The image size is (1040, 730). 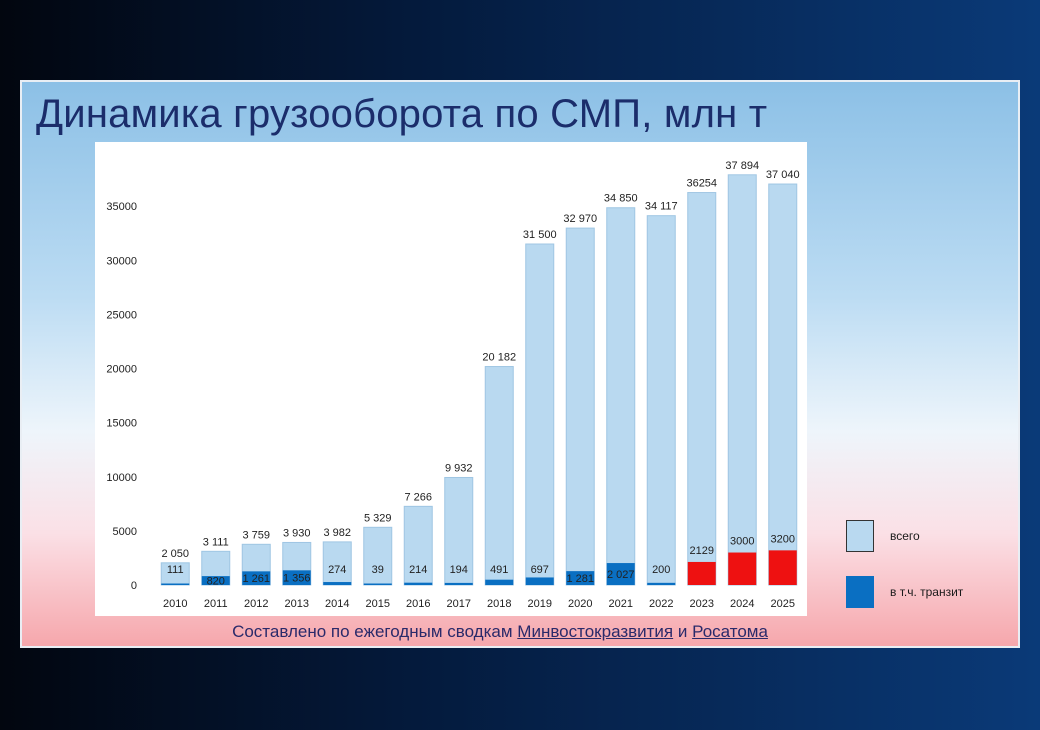 What do you see at coordinates (134, 586) in the screenshot?
I see `y-tick-label: 0` at bounding box center [134, 586].